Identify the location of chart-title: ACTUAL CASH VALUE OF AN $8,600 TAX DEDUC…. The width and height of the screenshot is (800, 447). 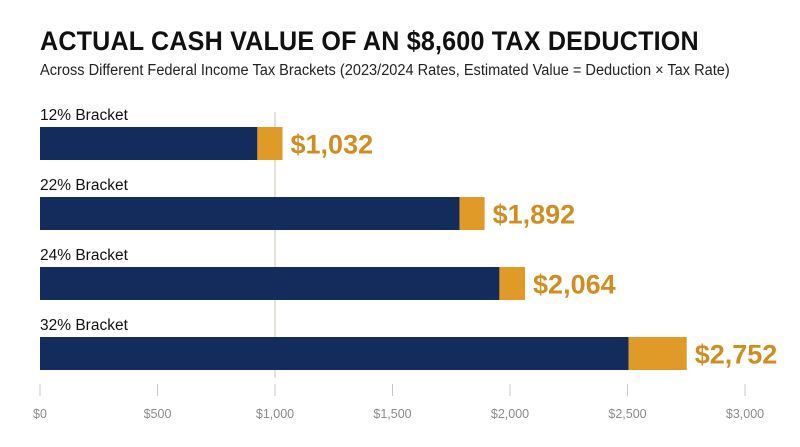
(369, 41).